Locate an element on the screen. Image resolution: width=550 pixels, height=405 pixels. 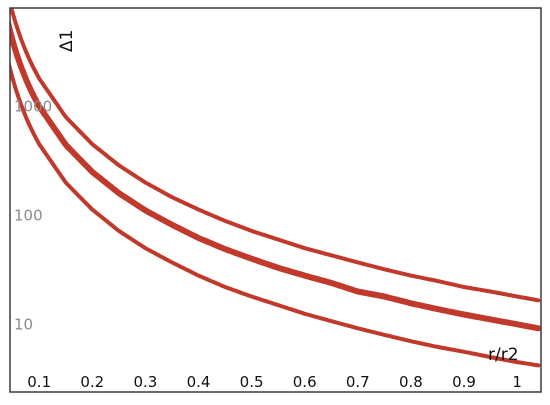
y-tick-label: 10 is located at coordinates (23, 324).